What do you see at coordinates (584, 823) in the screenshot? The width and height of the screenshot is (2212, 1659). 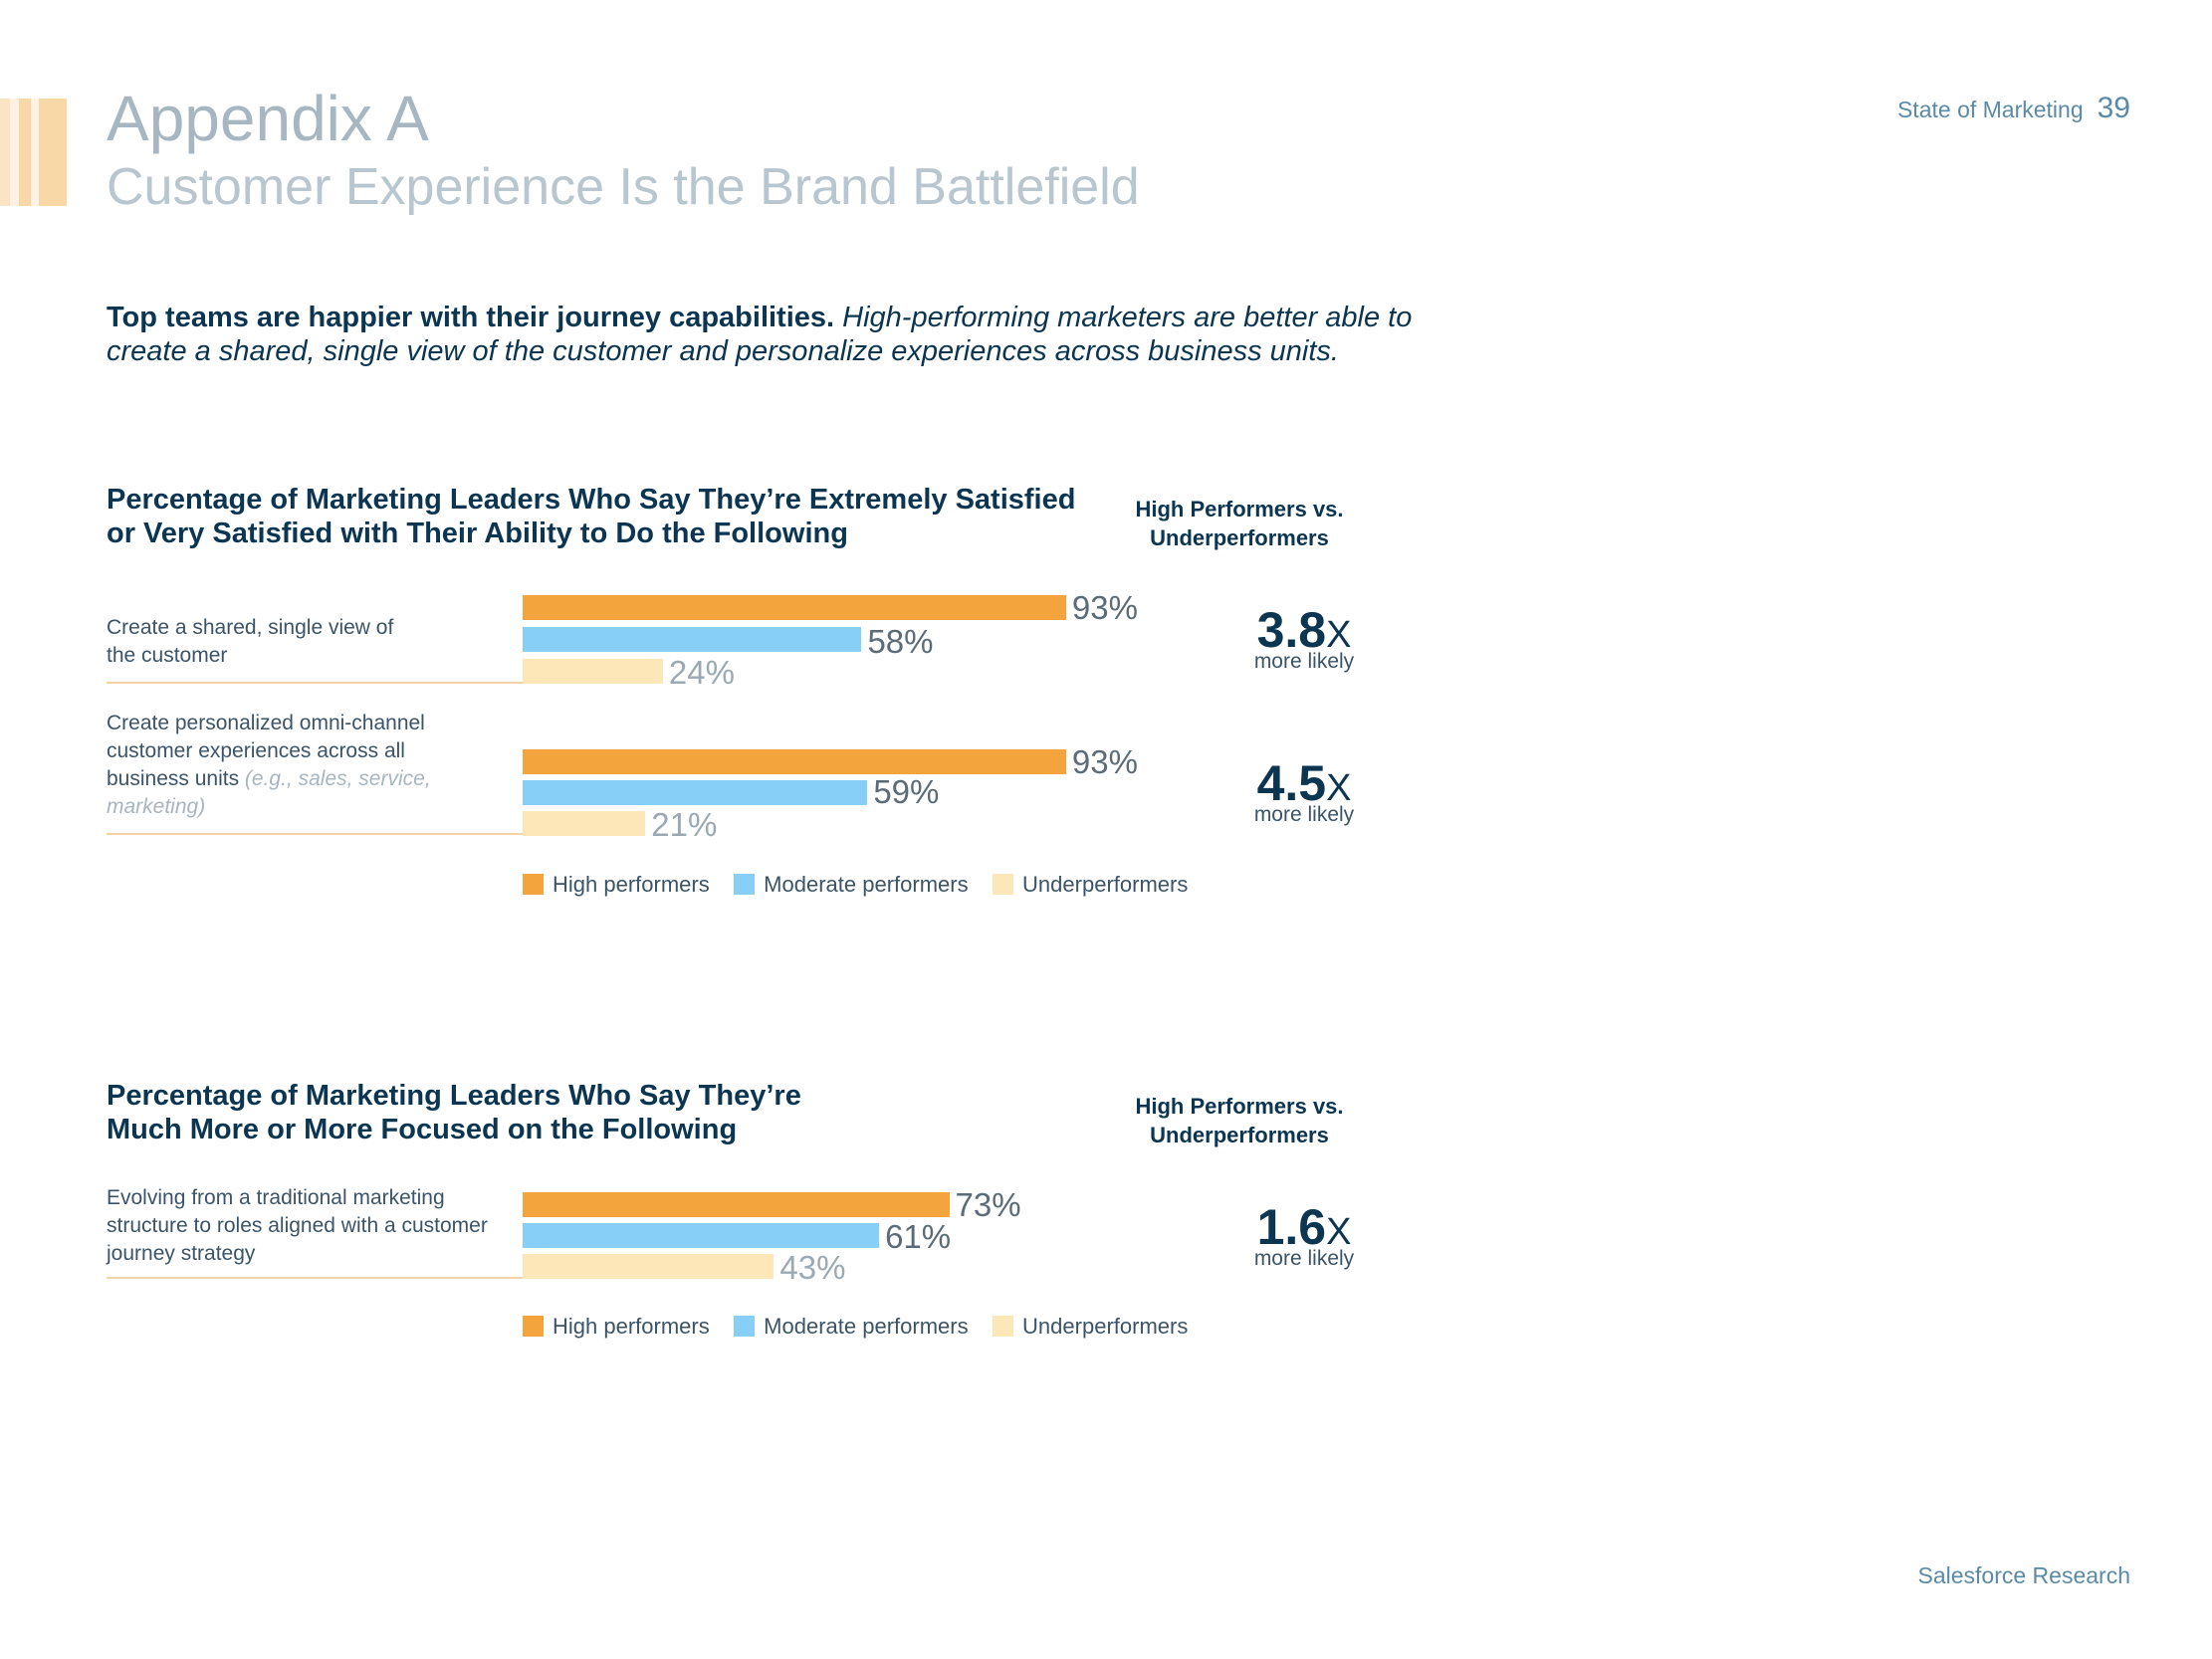 I see `chart1-row2-bar-under` at bounding box center [584, 823].